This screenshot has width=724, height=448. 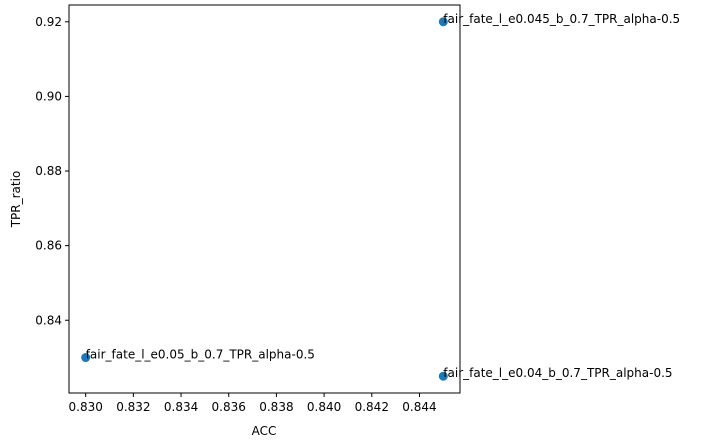 What do you see at coordinates (86, 407) in the screenshot?
I see `x-tick-label: 0.830` at bounding box center [86, 407].